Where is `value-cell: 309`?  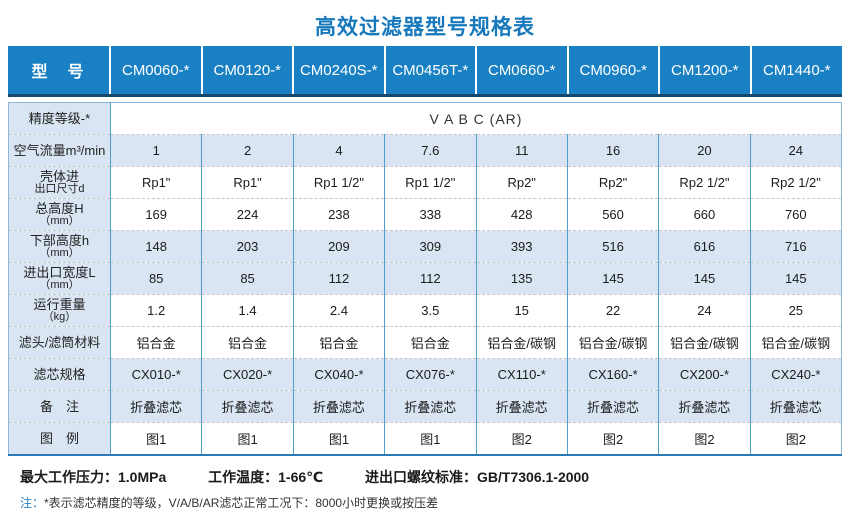 value-cell: 309 is located at coordinates (430, 246).